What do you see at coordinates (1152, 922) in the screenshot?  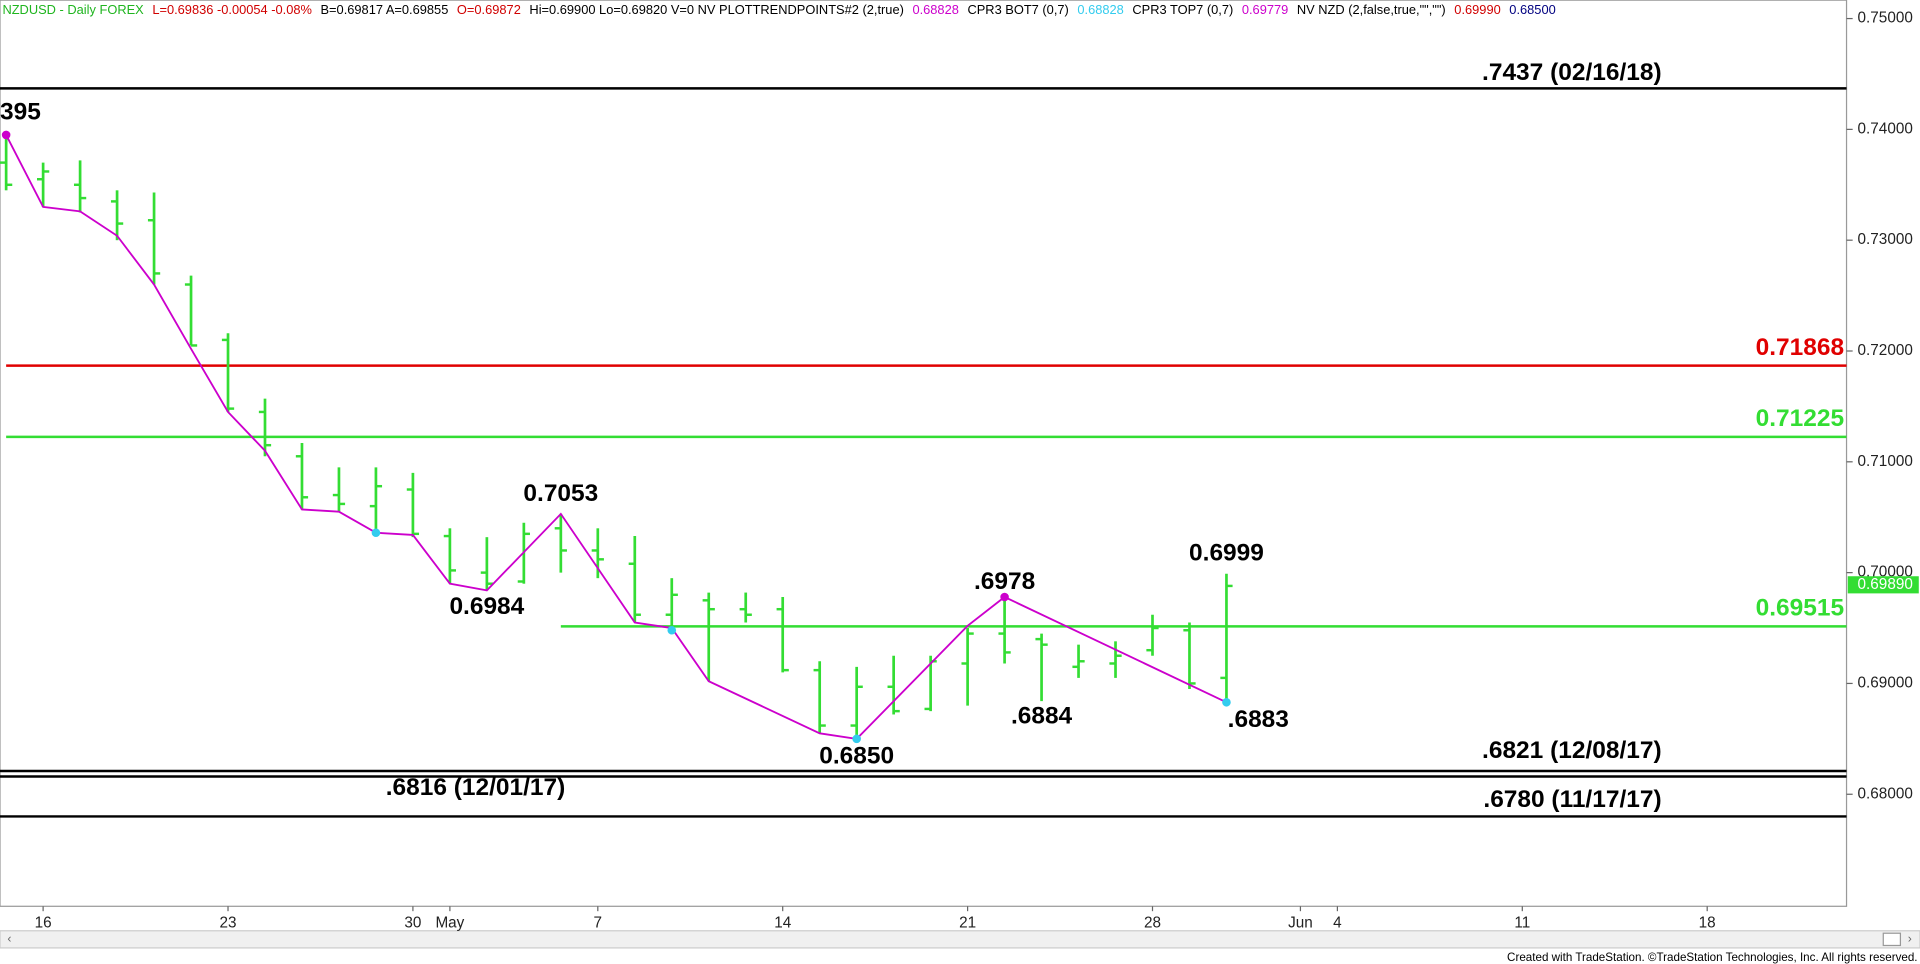 I see `x-tick-label: 28` at bounding box center [1152, 922].